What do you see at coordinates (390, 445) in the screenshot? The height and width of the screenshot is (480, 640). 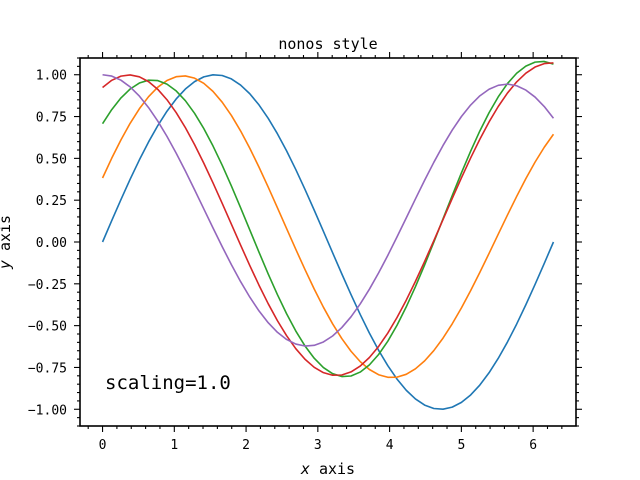 I see `x-tick-label: 4` at bounding box center [390, 445].